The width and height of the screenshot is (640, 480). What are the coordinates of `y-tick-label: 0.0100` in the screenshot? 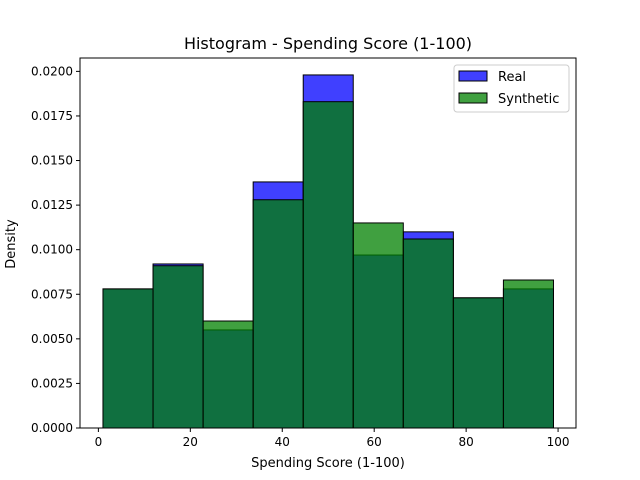 It's located at (52, 250).